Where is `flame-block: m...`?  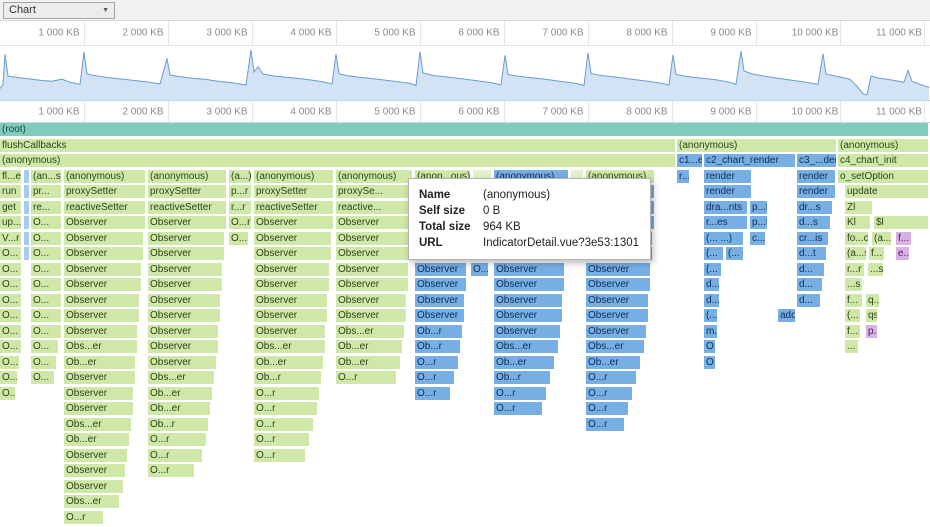
flame-block: m... is located at coordinates (711, 332).